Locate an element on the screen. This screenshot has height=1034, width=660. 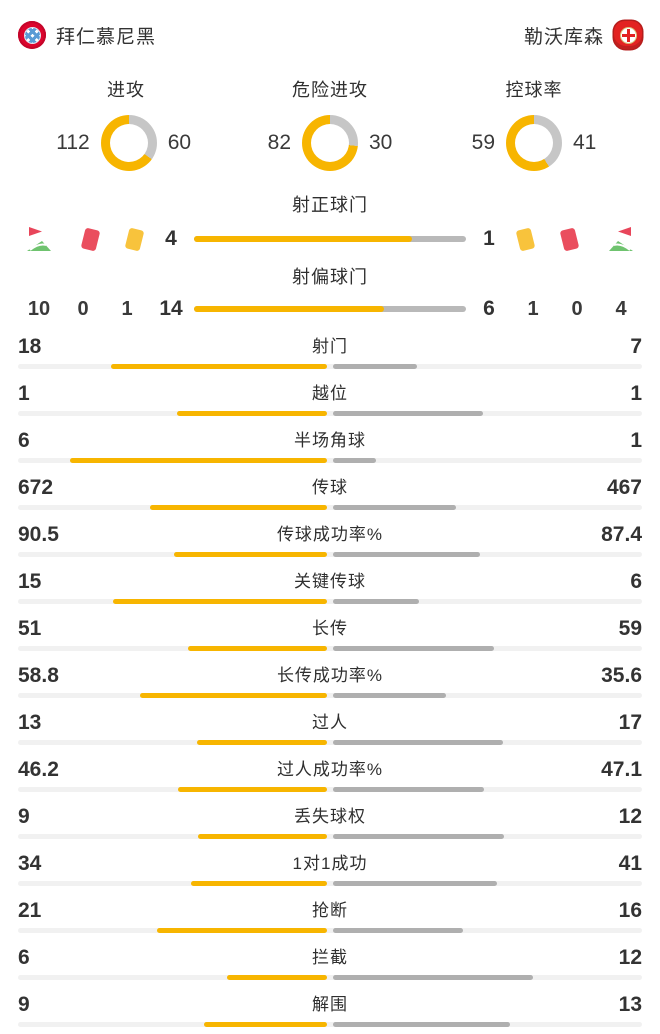
stat-label: 长传 is located at coordinates (330, 628).